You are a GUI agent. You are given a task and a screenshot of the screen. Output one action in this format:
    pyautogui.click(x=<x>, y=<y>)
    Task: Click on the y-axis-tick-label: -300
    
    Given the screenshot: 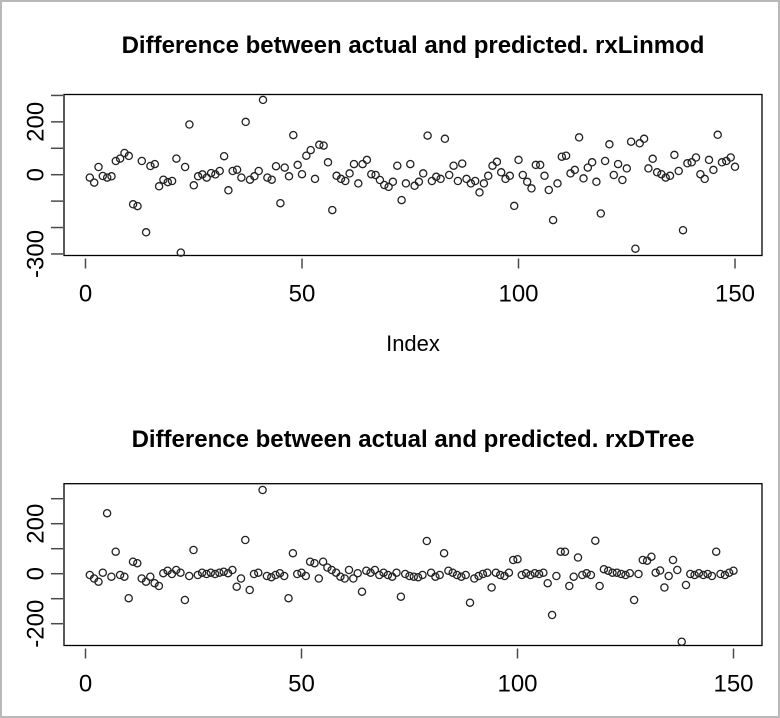 What is the action you would take?
    pyautogui.click(x=36, y=254)
    